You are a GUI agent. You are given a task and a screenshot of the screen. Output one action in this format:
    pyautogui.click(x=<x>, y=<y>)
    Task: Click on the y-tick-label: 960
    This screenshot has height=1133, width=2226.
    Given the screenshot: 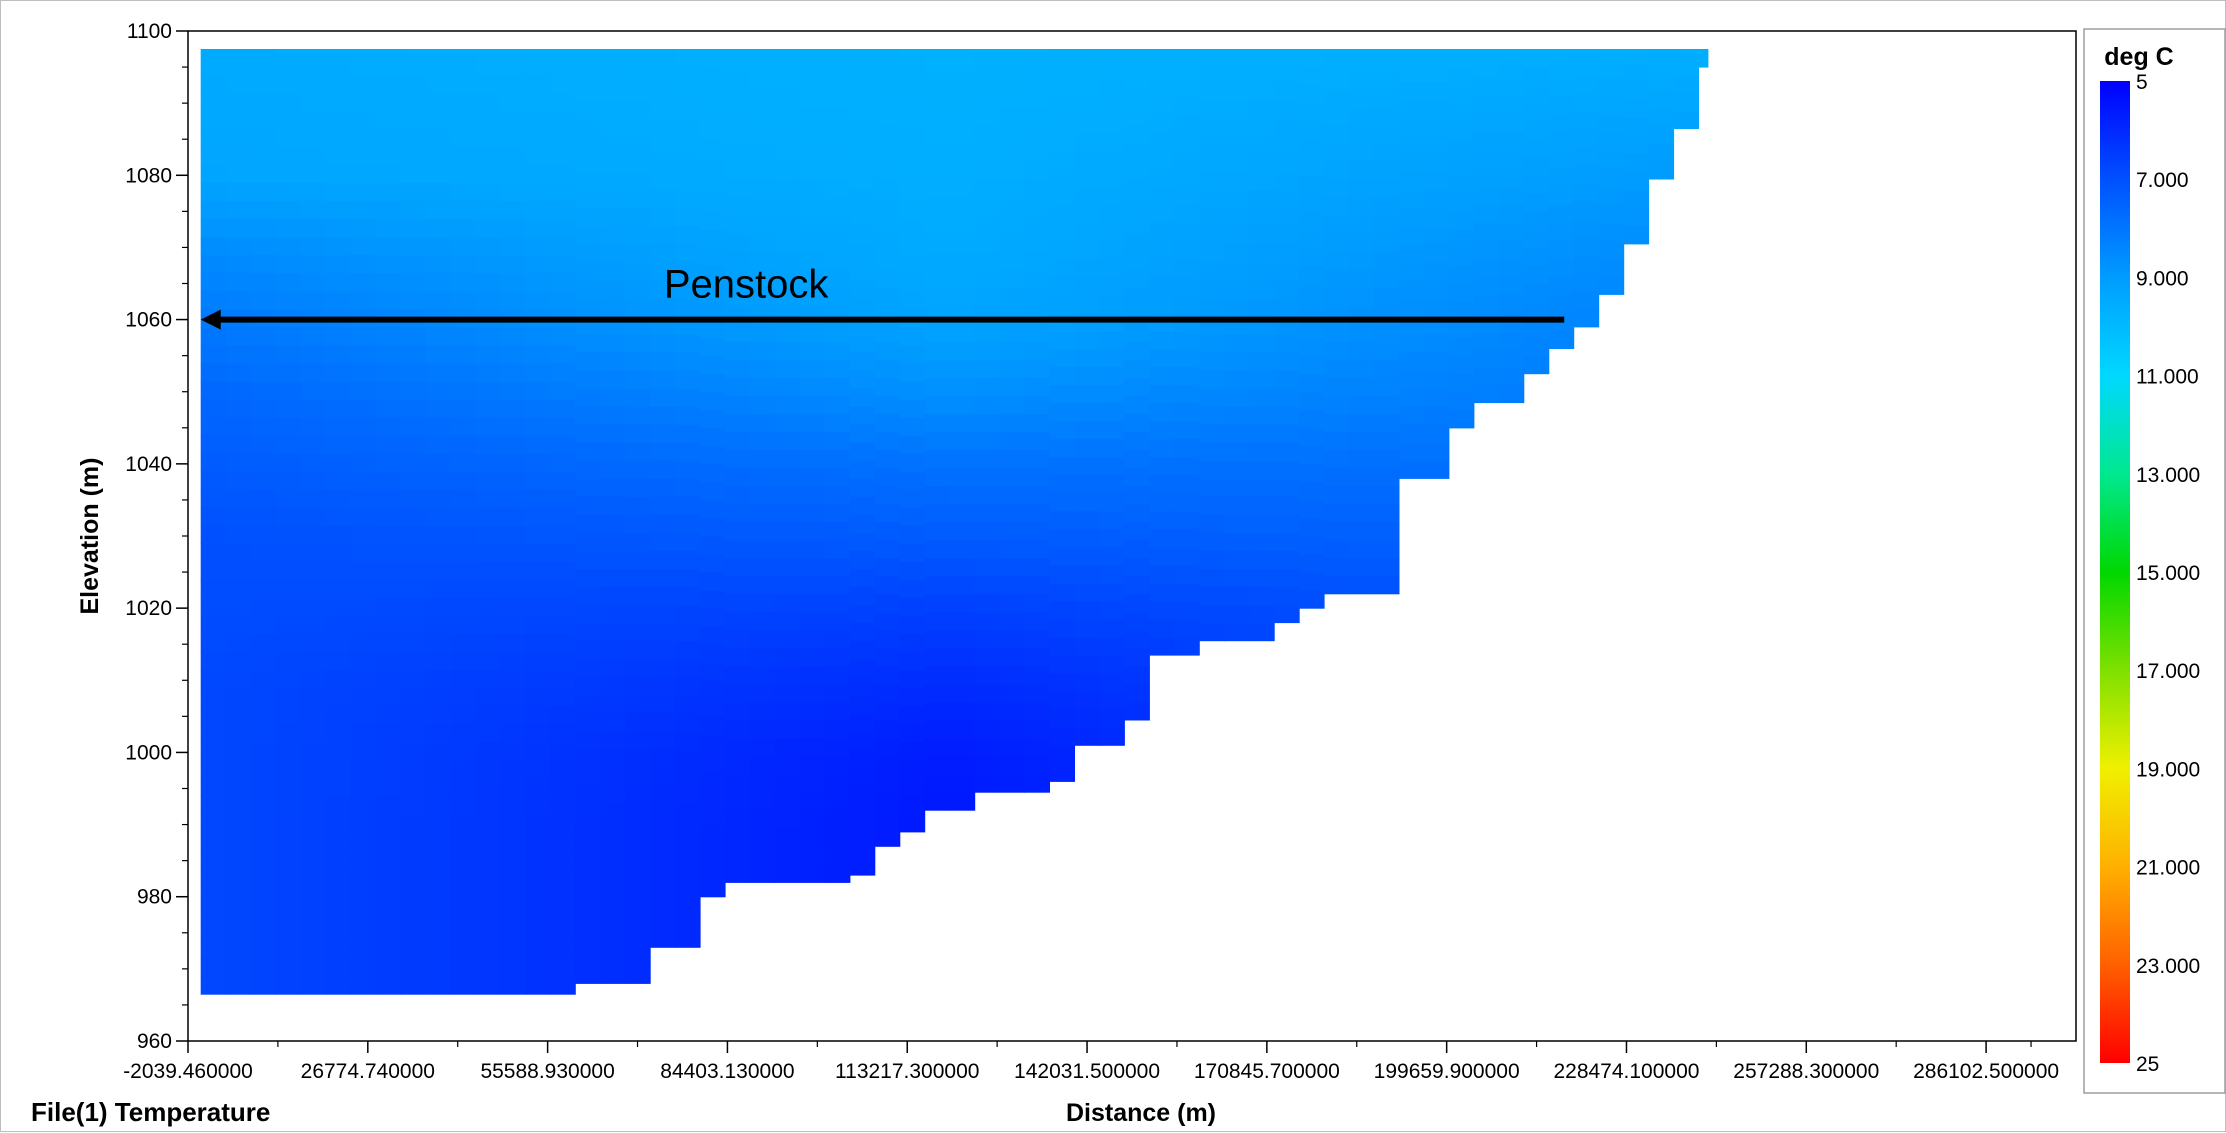 What is the action you would take?
    pyautogui.click(x=154, y=1041)
    